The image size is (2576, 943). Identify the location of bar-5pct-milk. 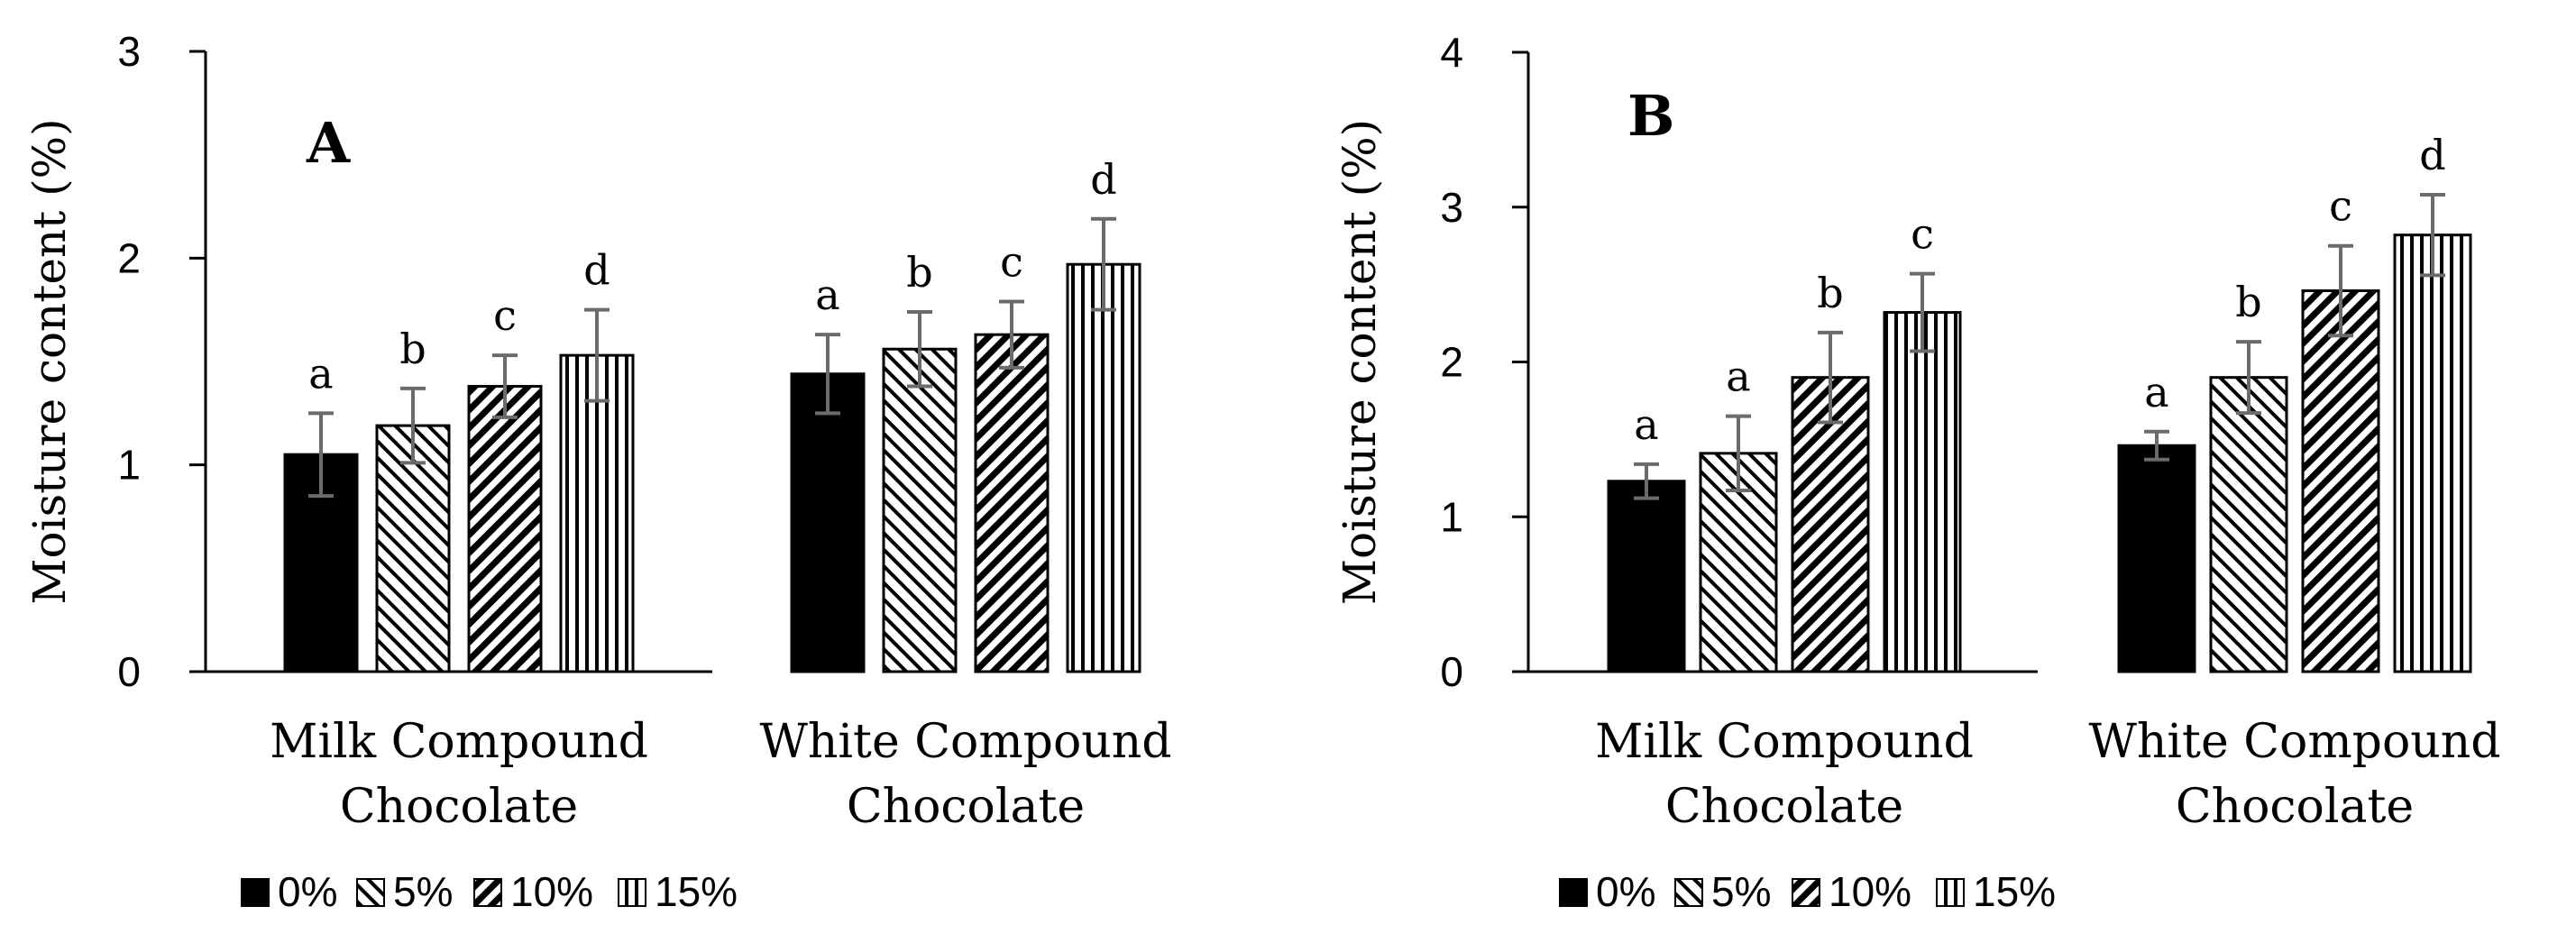
(413, 548).